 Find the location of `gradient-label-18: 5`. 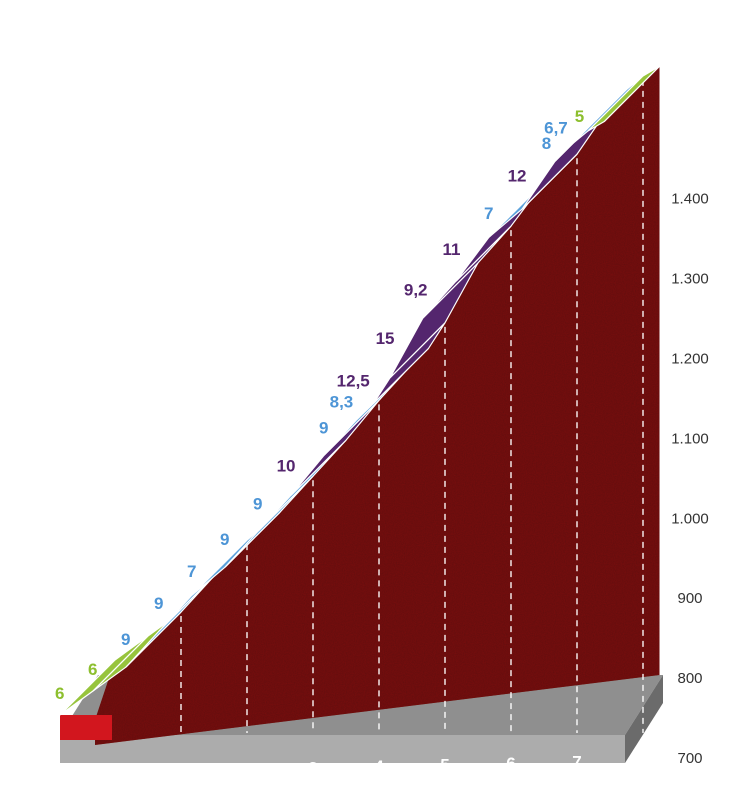

gradient-label-18: 5 is located at coordinates (579, 116).